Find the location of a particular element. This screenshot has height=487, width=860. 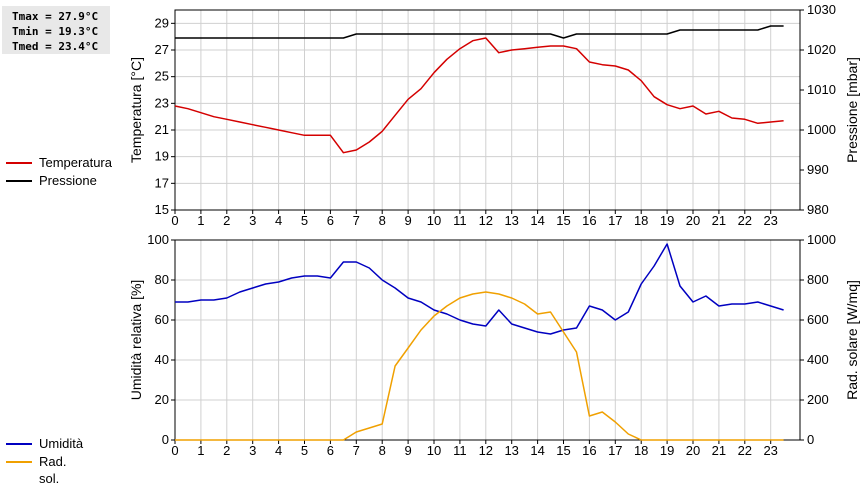

legend-label-umidita: Umidità is located at coordinates (61, 443).